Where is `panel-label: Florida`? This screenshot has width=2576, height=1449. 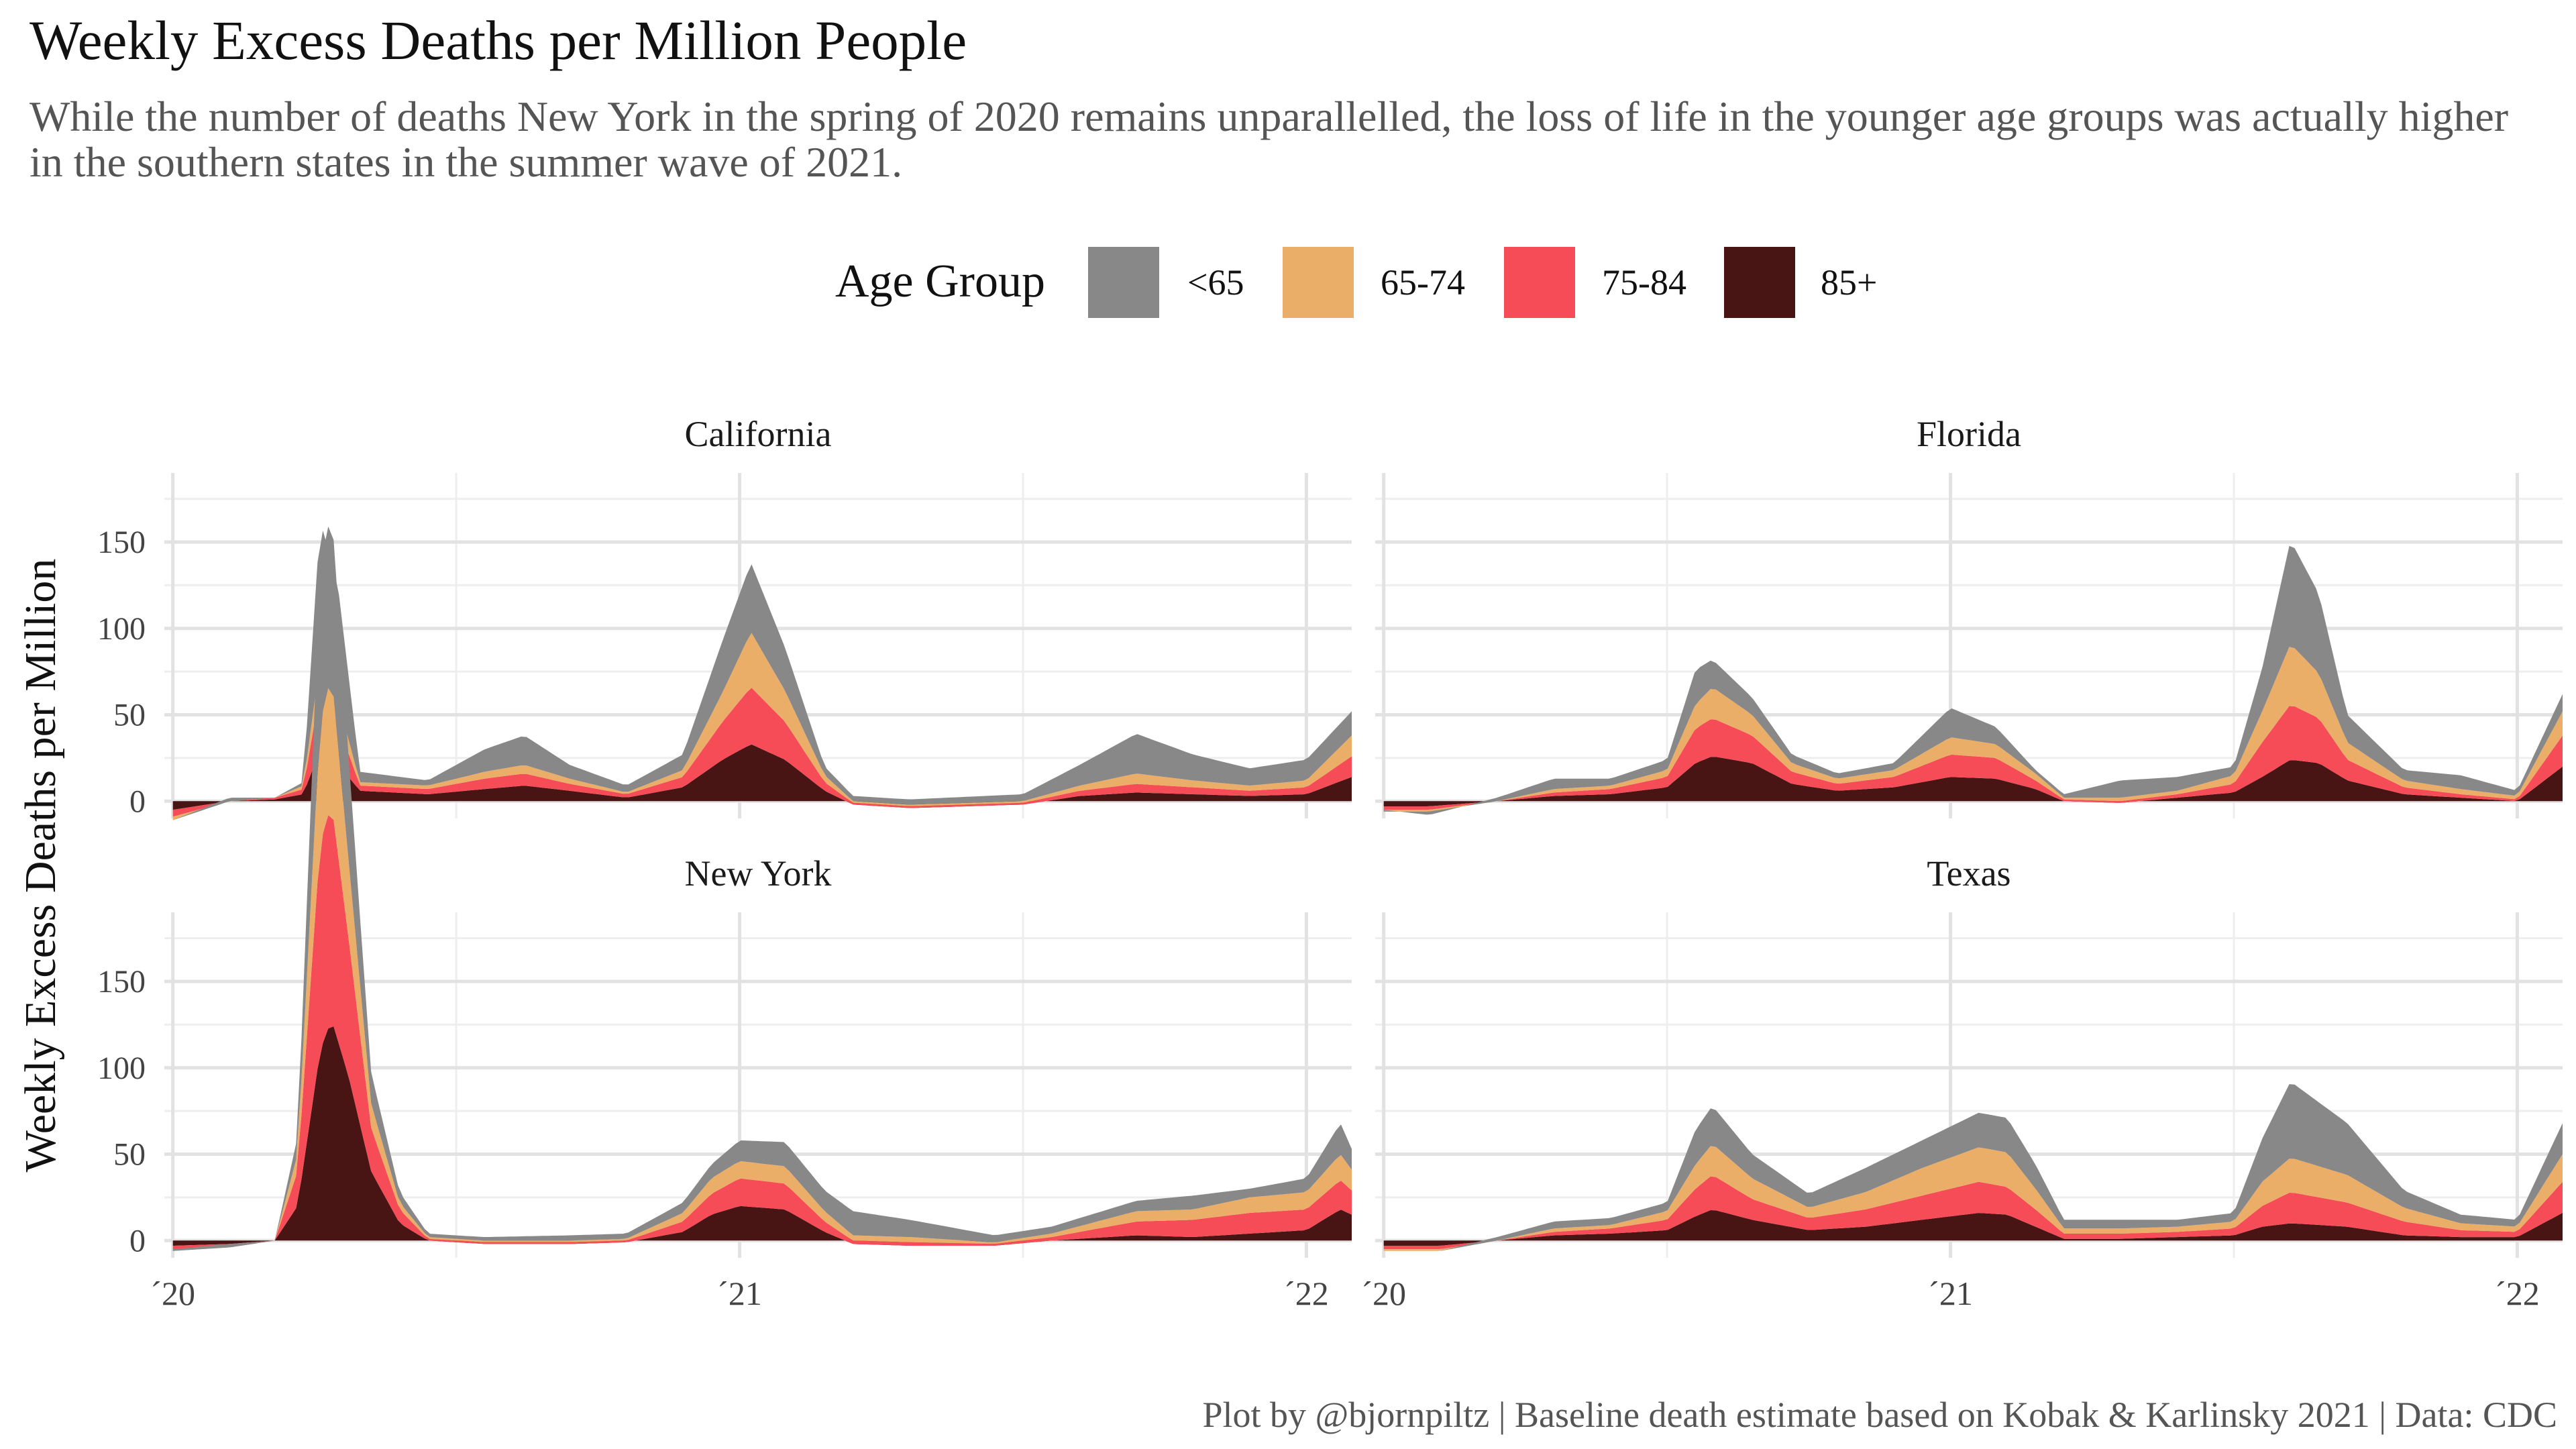
panel-label: Florida is located at coordinates (1969, 434).